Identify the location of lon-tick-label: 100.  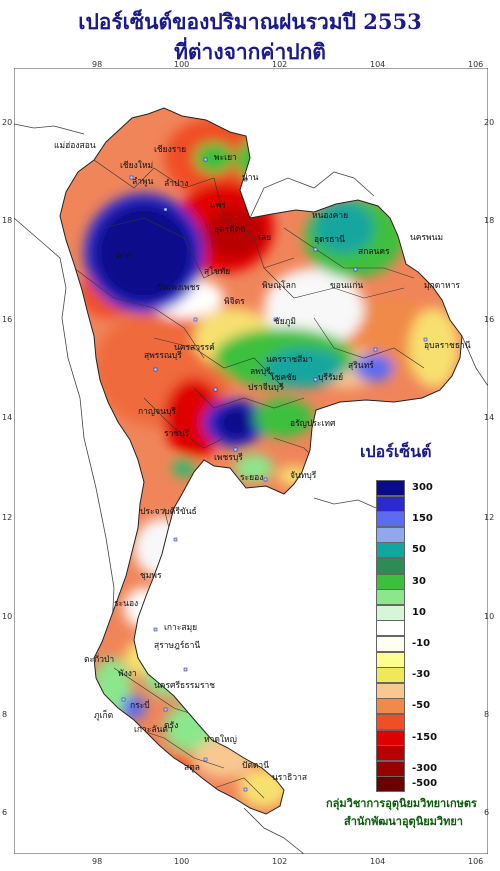
(182, 64).